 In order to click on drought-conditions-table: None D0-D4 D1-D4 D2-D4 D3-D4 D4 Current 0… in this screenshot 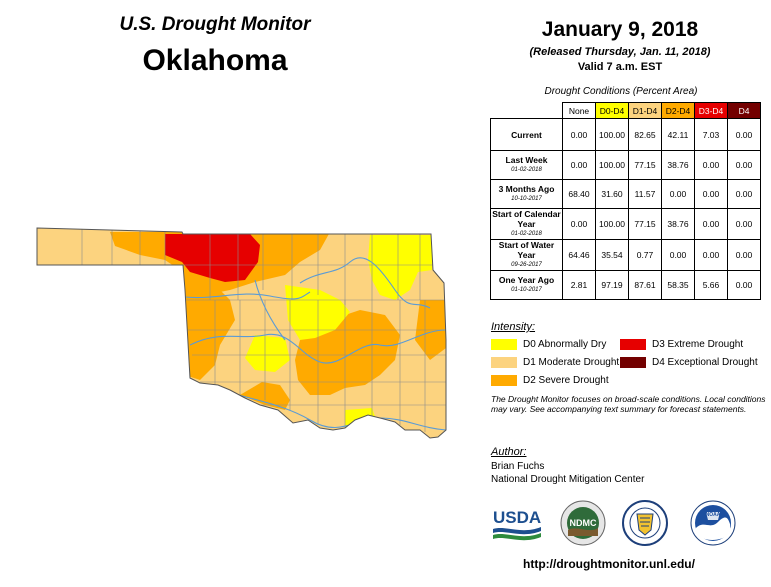, I will do `click(625, 201)`.